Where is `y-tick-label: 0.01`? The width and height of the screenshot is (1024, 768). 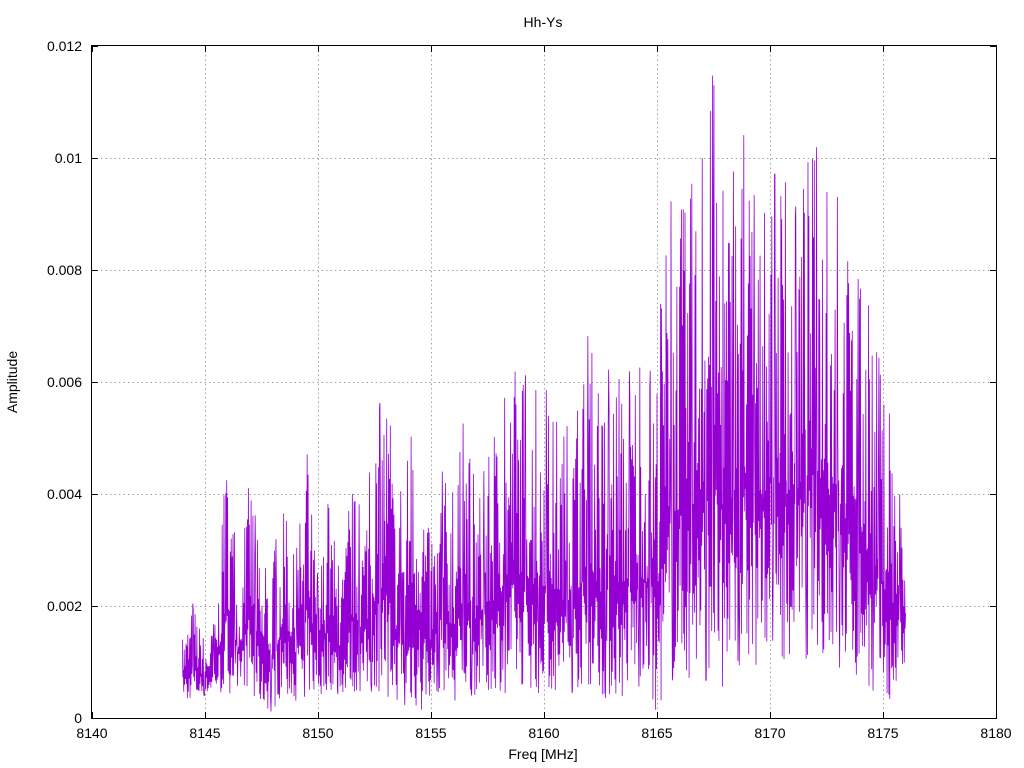
y-tick-label: 0.01 is located at coordinates (68, 158).